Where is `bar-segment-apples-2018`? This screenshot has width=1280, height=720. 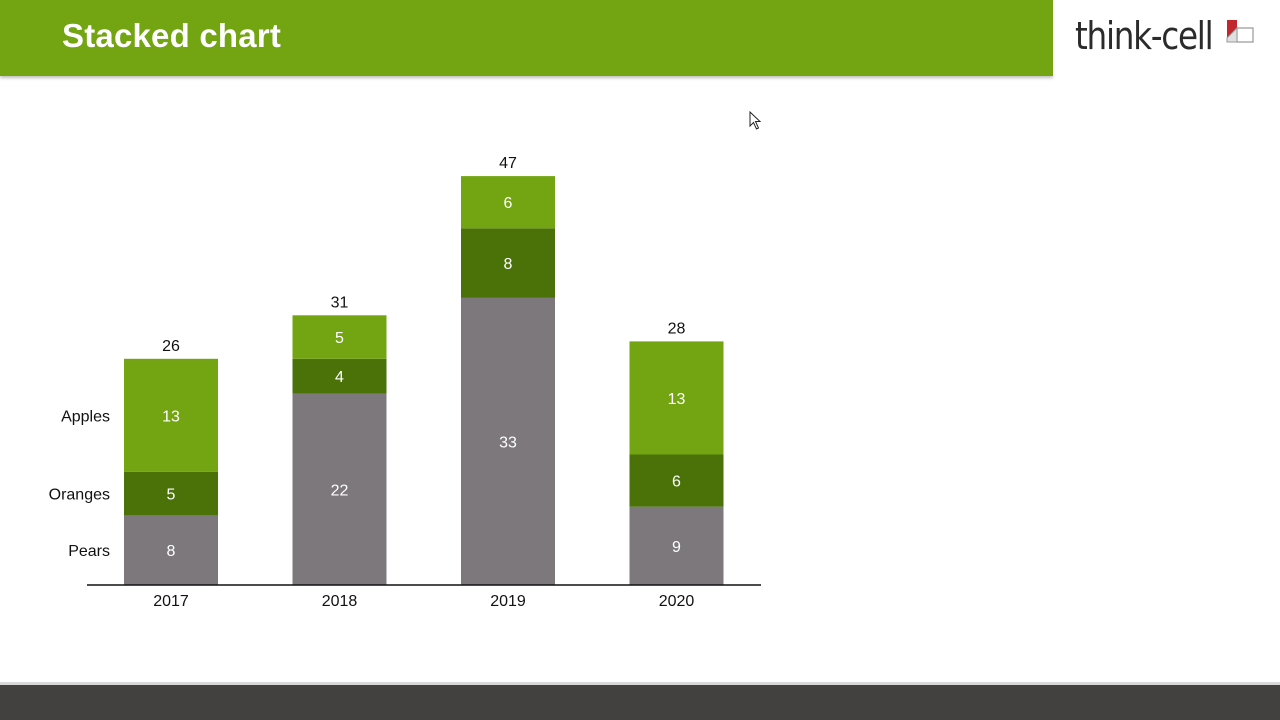
bar-segment-apples-2018 is located at coordinates (339, 337).